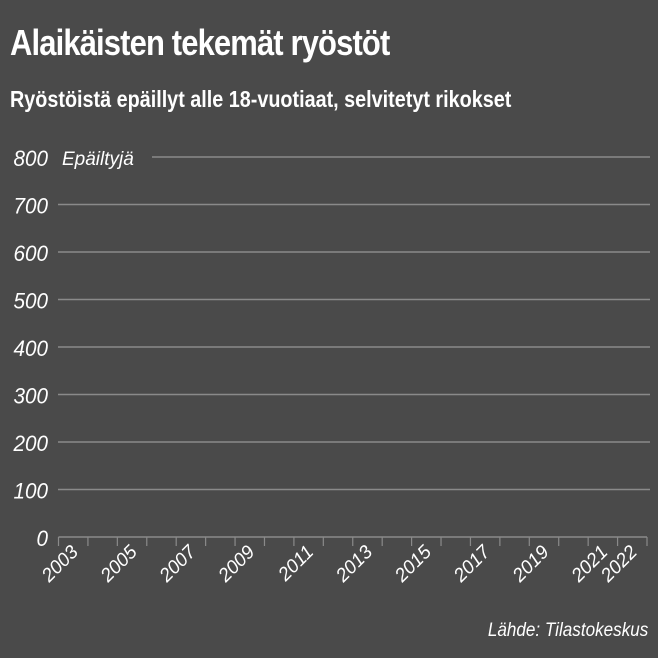  Describe the element at coordinates (31, 206) in the screenshot. I see `y-tick-label: 700` at that location.